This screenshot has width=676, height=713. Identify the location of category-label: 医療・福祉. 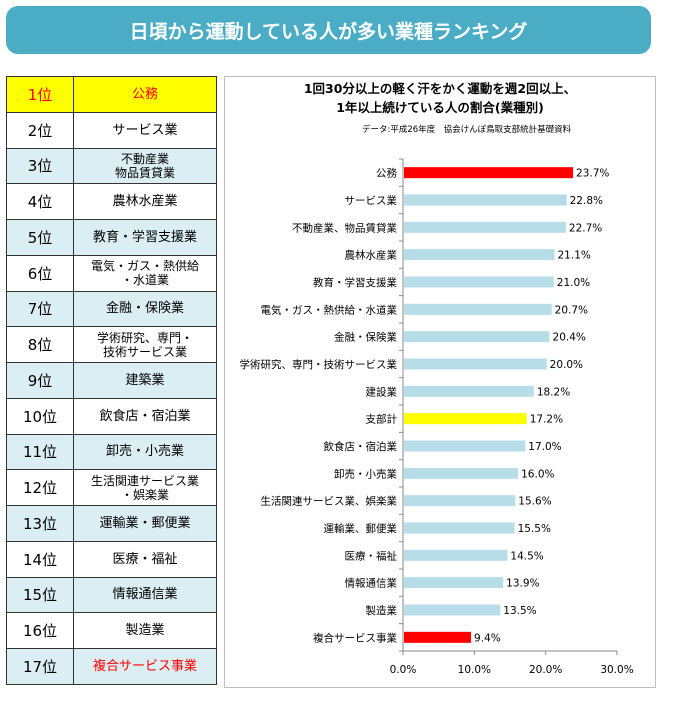
(371, 555).